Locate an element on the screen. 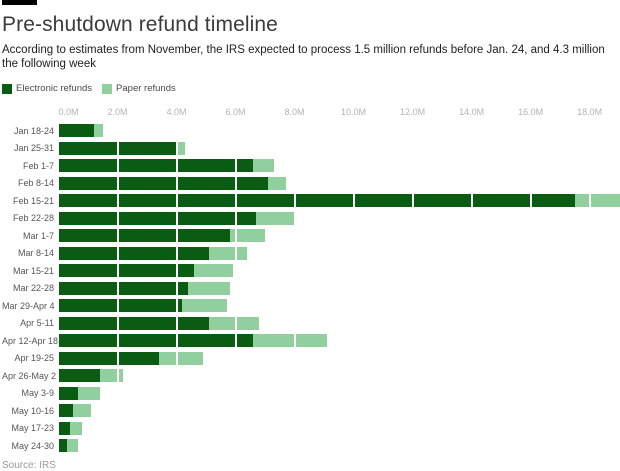 This screenshot has height=471, width=620. row-label: Jan 25-31 is located at coordinates (30, 148).